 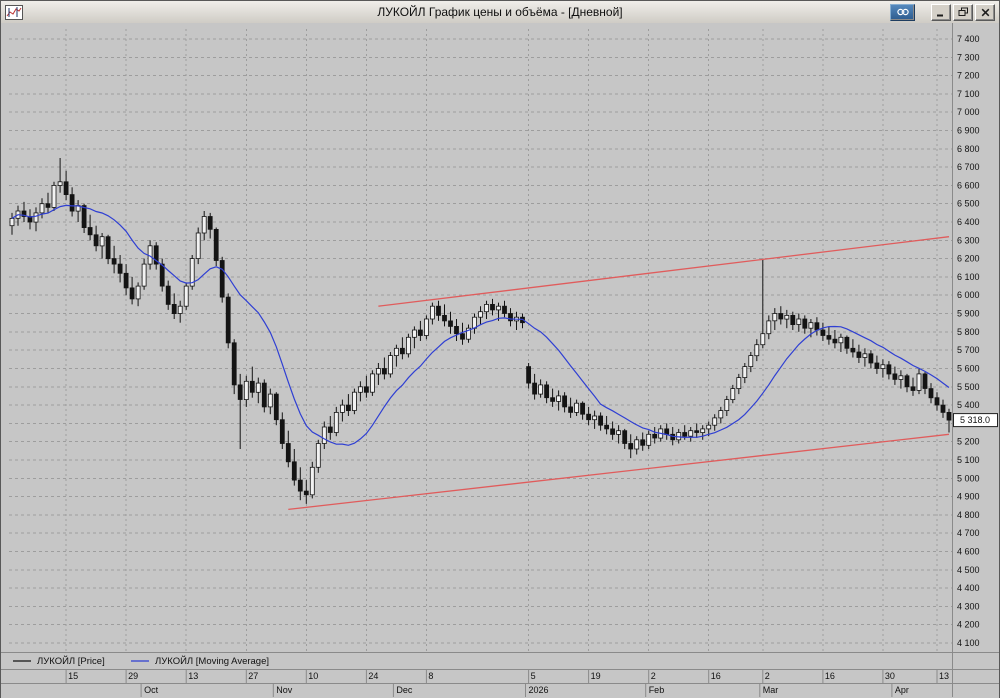 What do you see at coordinates (430, 676) in the screenshot?
I see `svg-text: 8` at bounding box center [430, 676].